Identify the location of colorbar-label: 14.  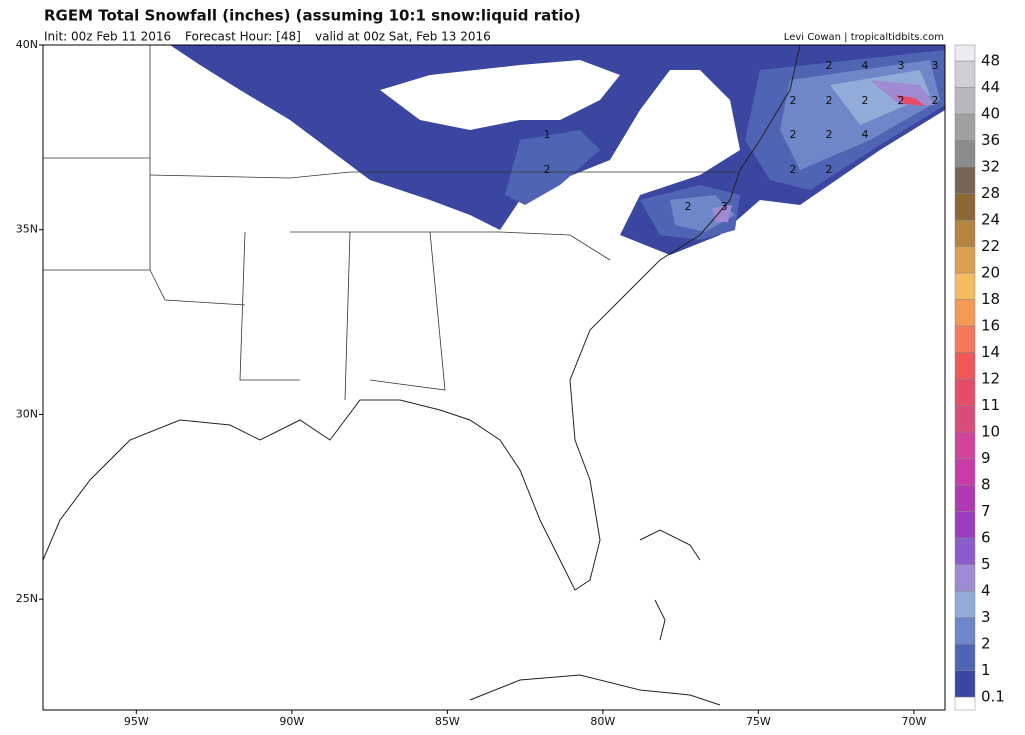
(990, 352).